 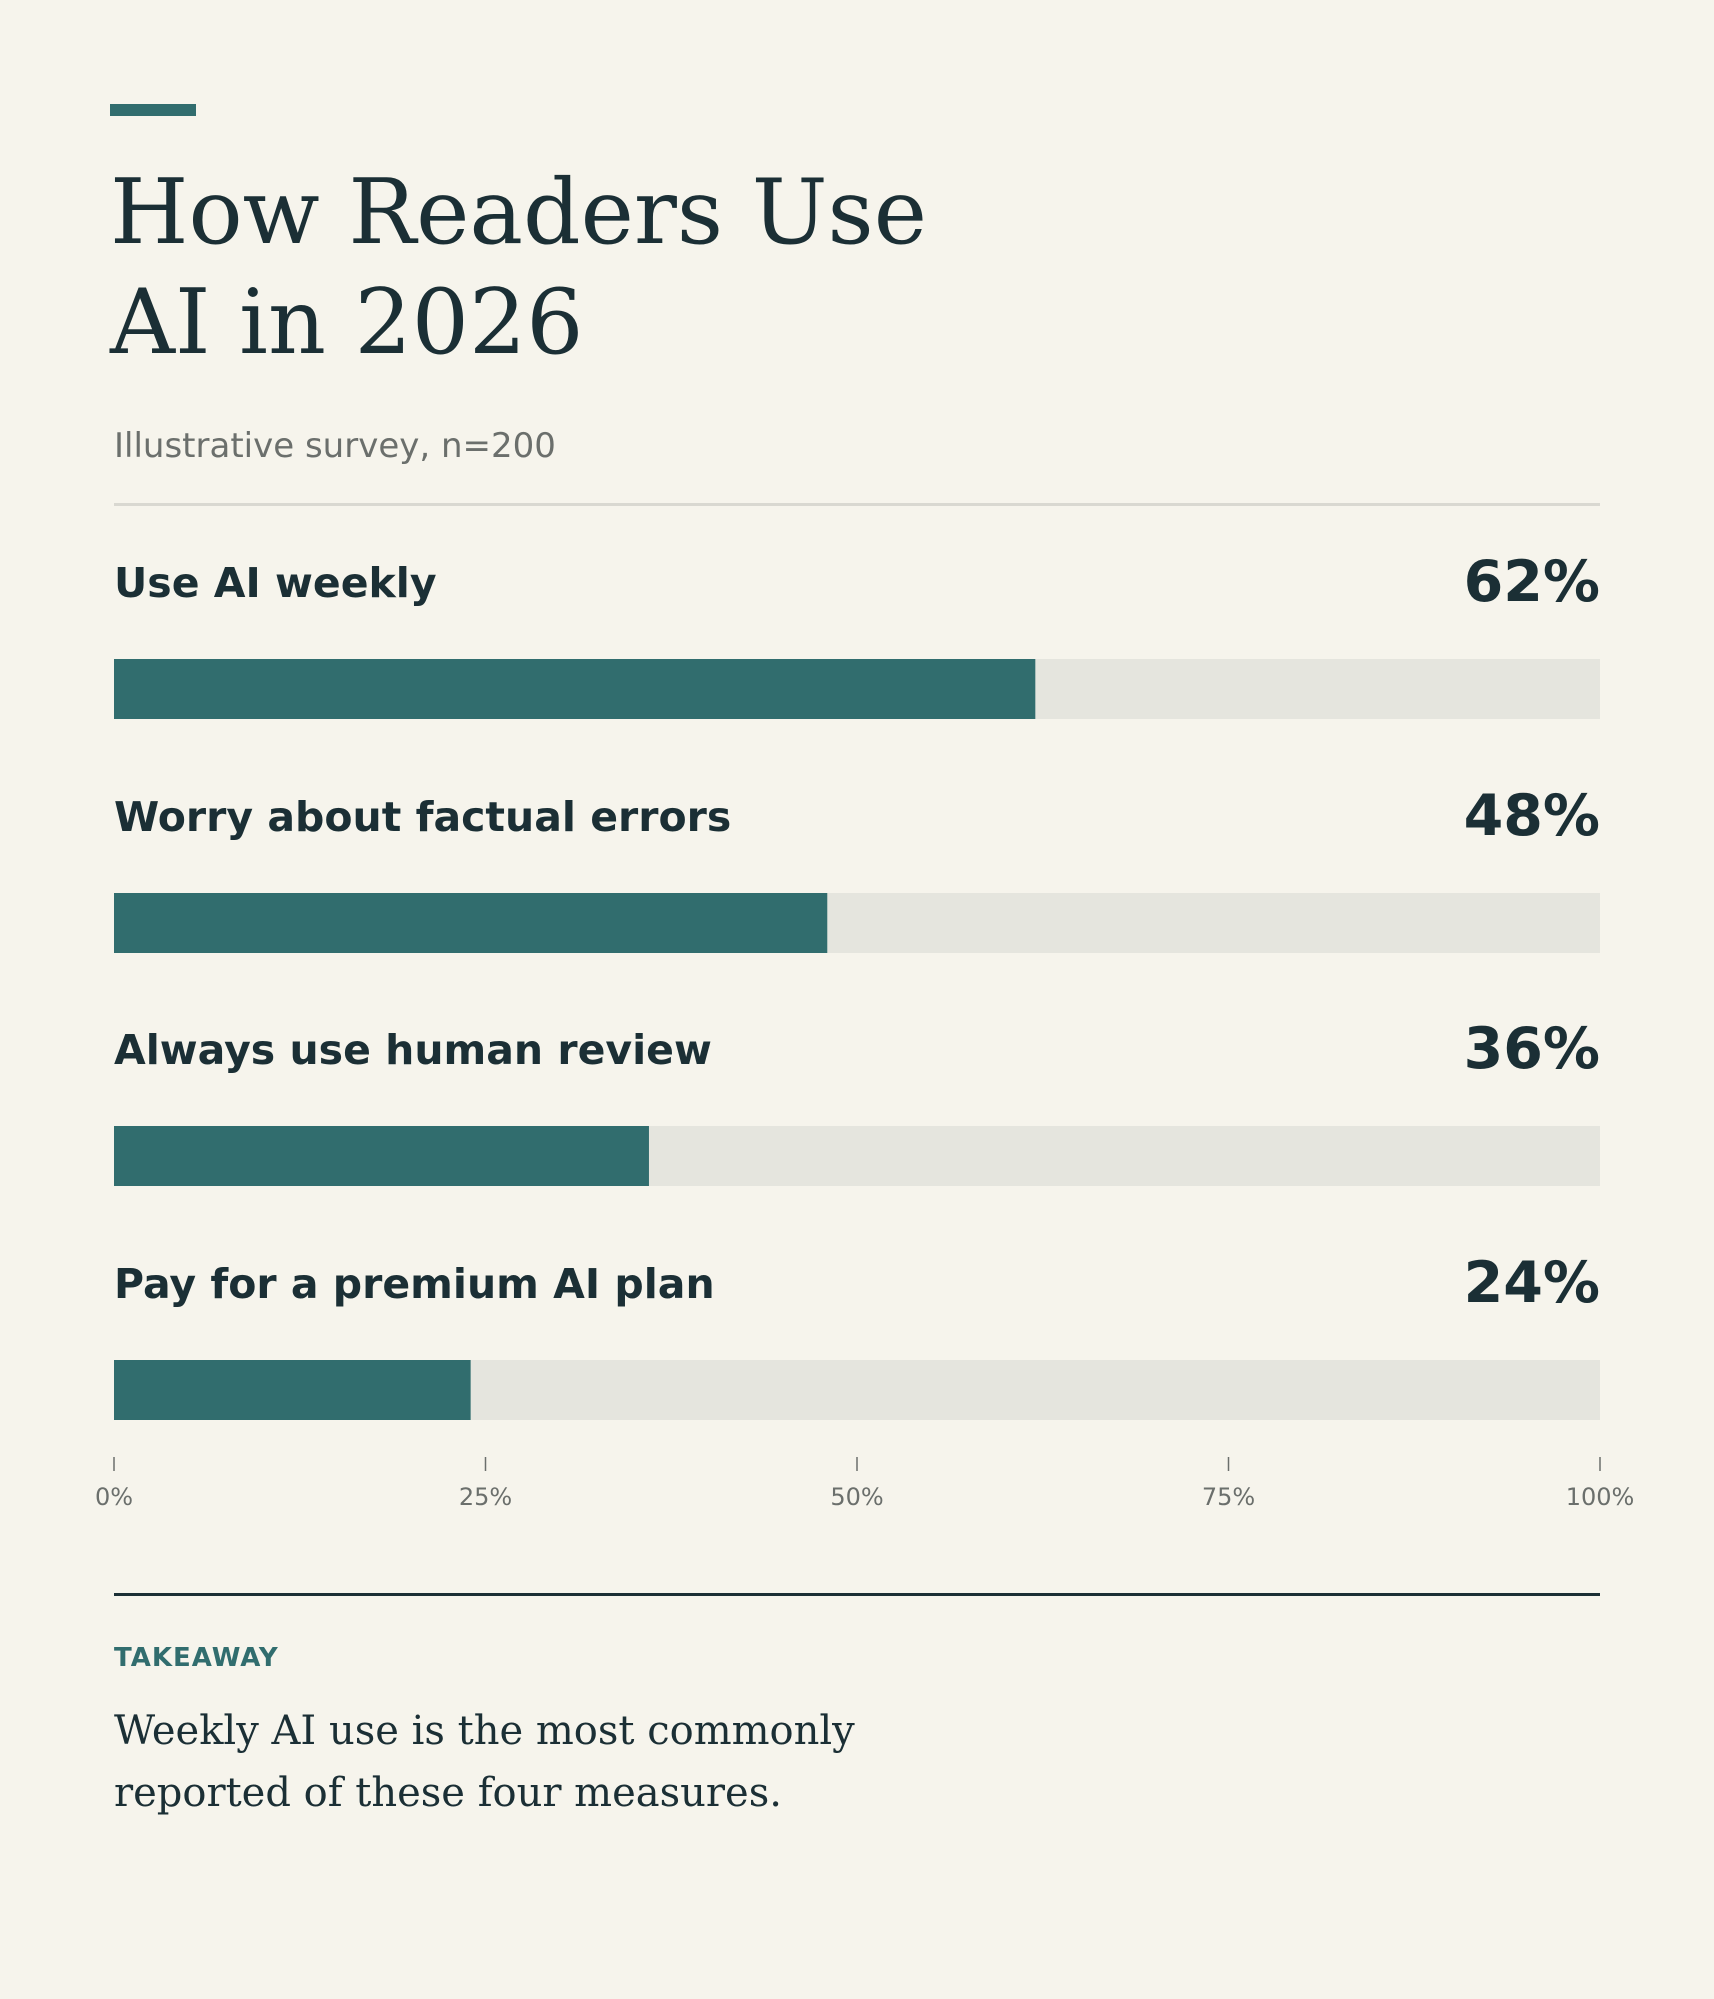 What do you see at coordinates (448, 1793) in the screenshot?
I see `takeaway-line-2: reported of these four measures.` at bounding box center [448, 1793].